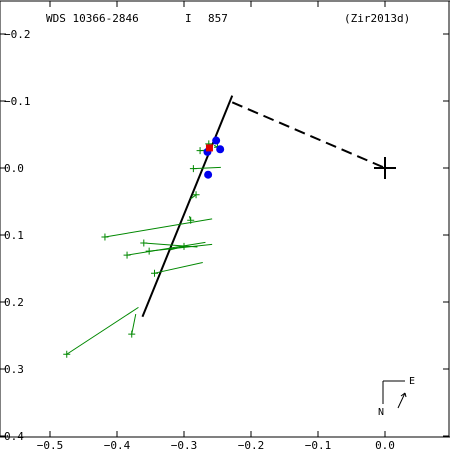  I want to click on x-tick-label: 0.0, so click(385, 444).